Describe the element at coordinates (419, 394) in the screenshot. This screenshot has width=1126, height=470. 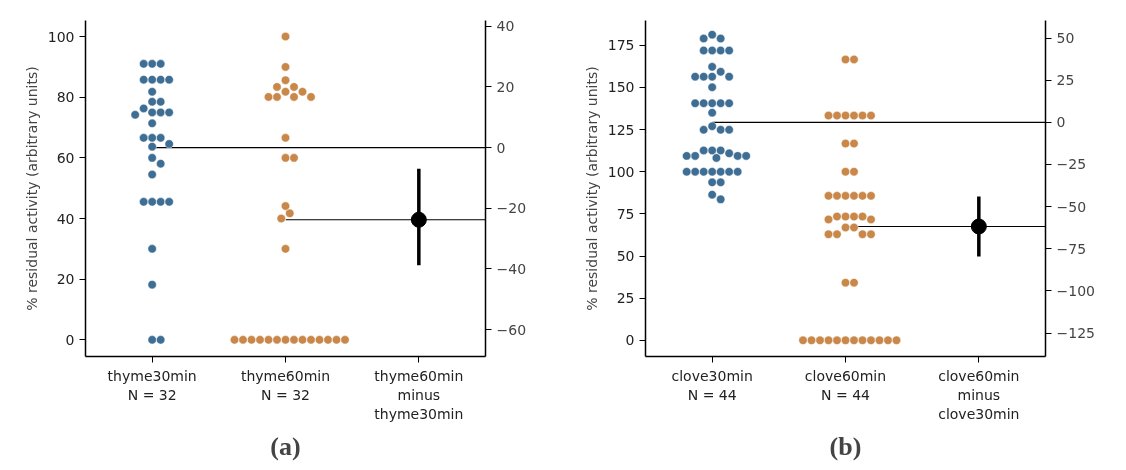
I see `x-tick-label: thyme60min minus thyme30min` at that location.